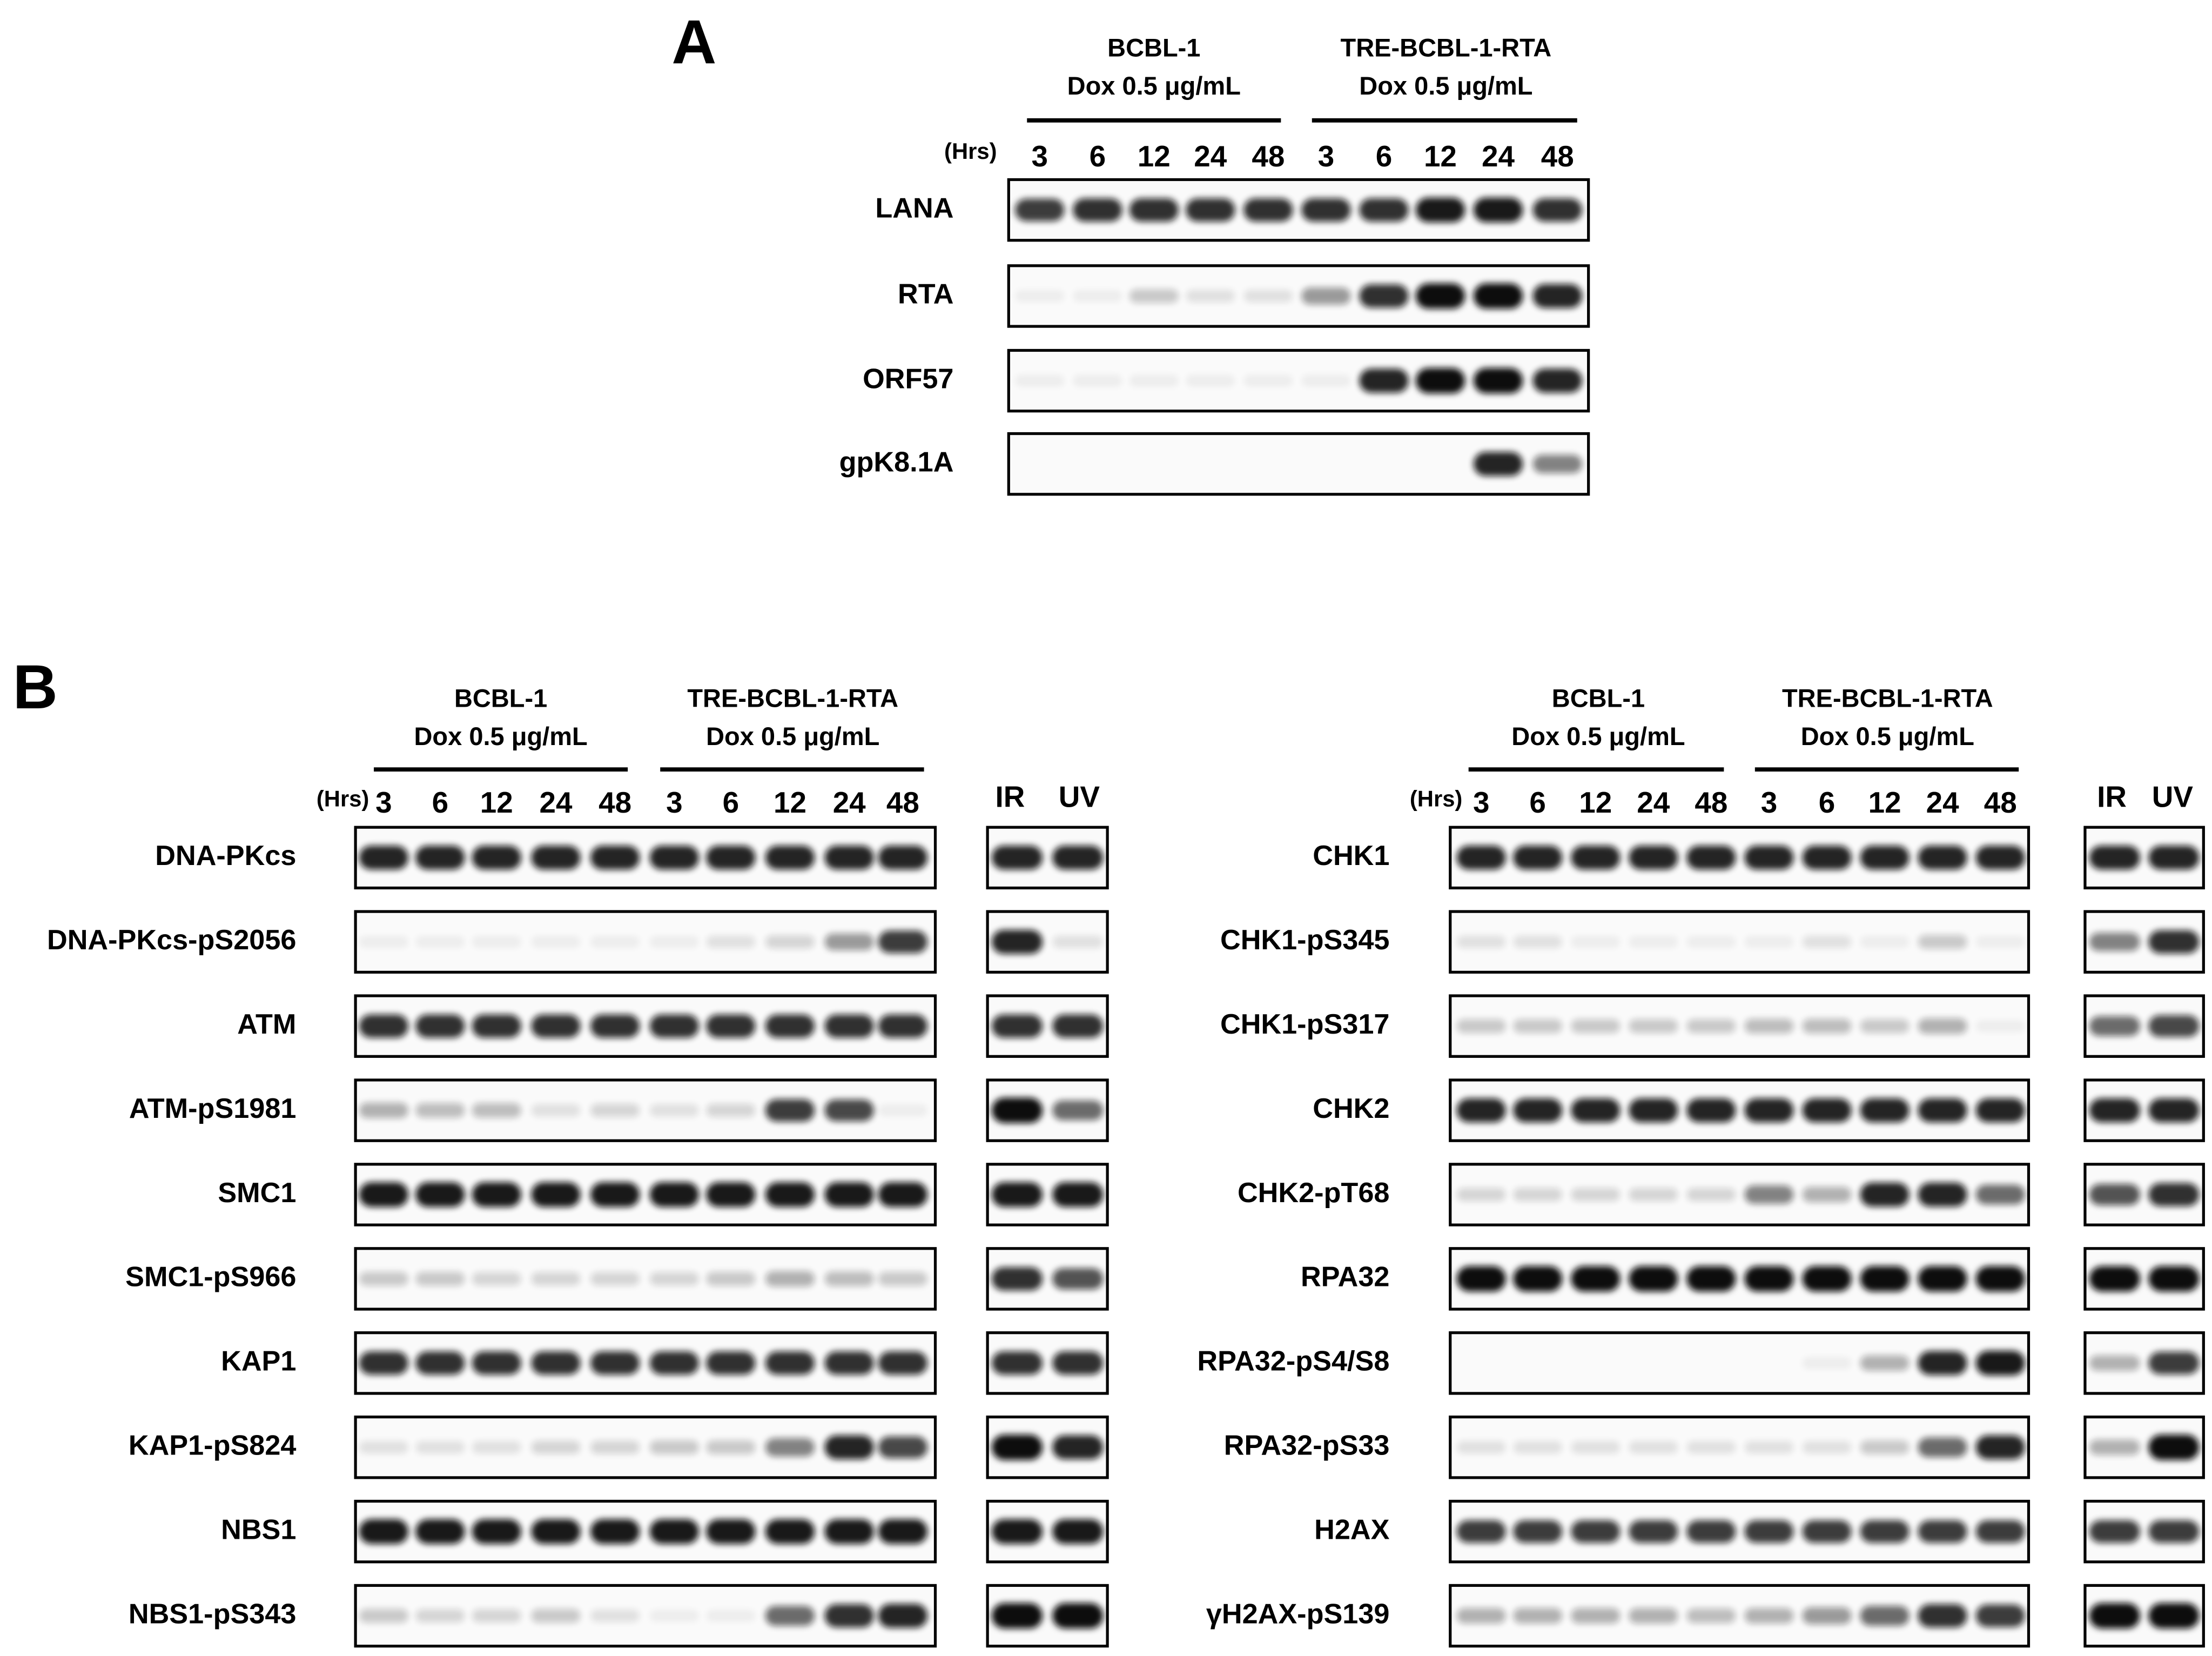 The width and height of the screenshot is (2212, 1656). I want to click on group-name: BCBL-1, so click(1153, 47).